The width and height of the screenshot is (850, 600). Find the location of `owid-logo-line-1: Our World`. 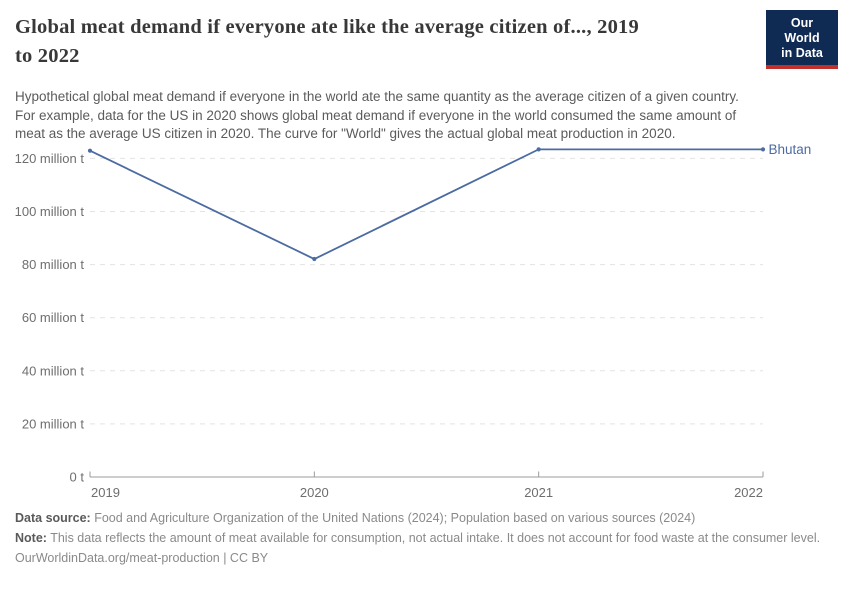

owid-logo-line-1: Our World is located at coordinates (802, 30).